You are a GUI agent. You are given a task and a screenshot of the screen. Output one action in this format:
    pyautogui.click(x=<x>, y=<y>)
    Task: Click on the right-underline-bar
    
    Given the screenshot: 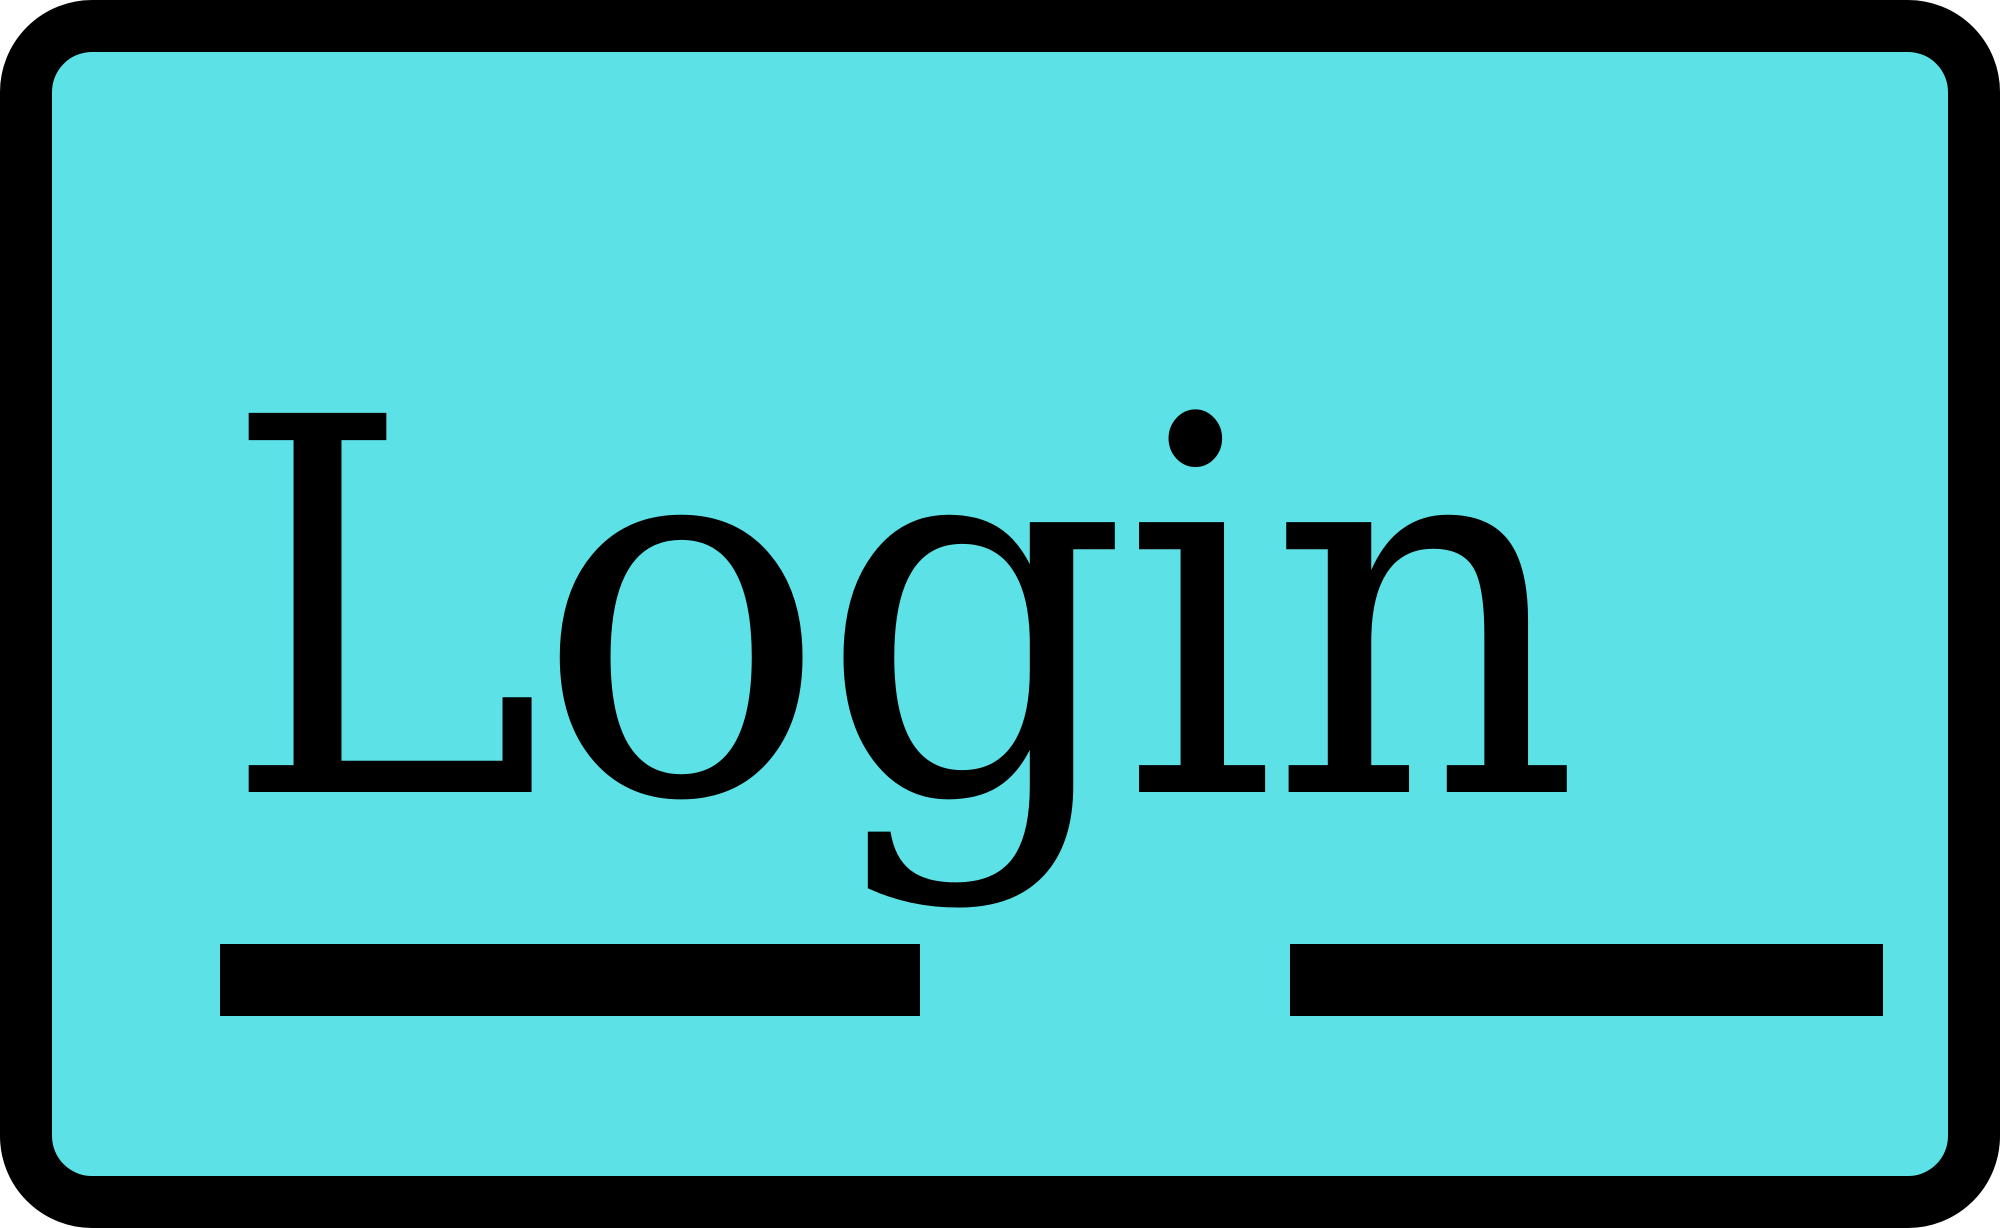 What is the action you would take?
    pyautogui.click(x=1586, y=980)
    